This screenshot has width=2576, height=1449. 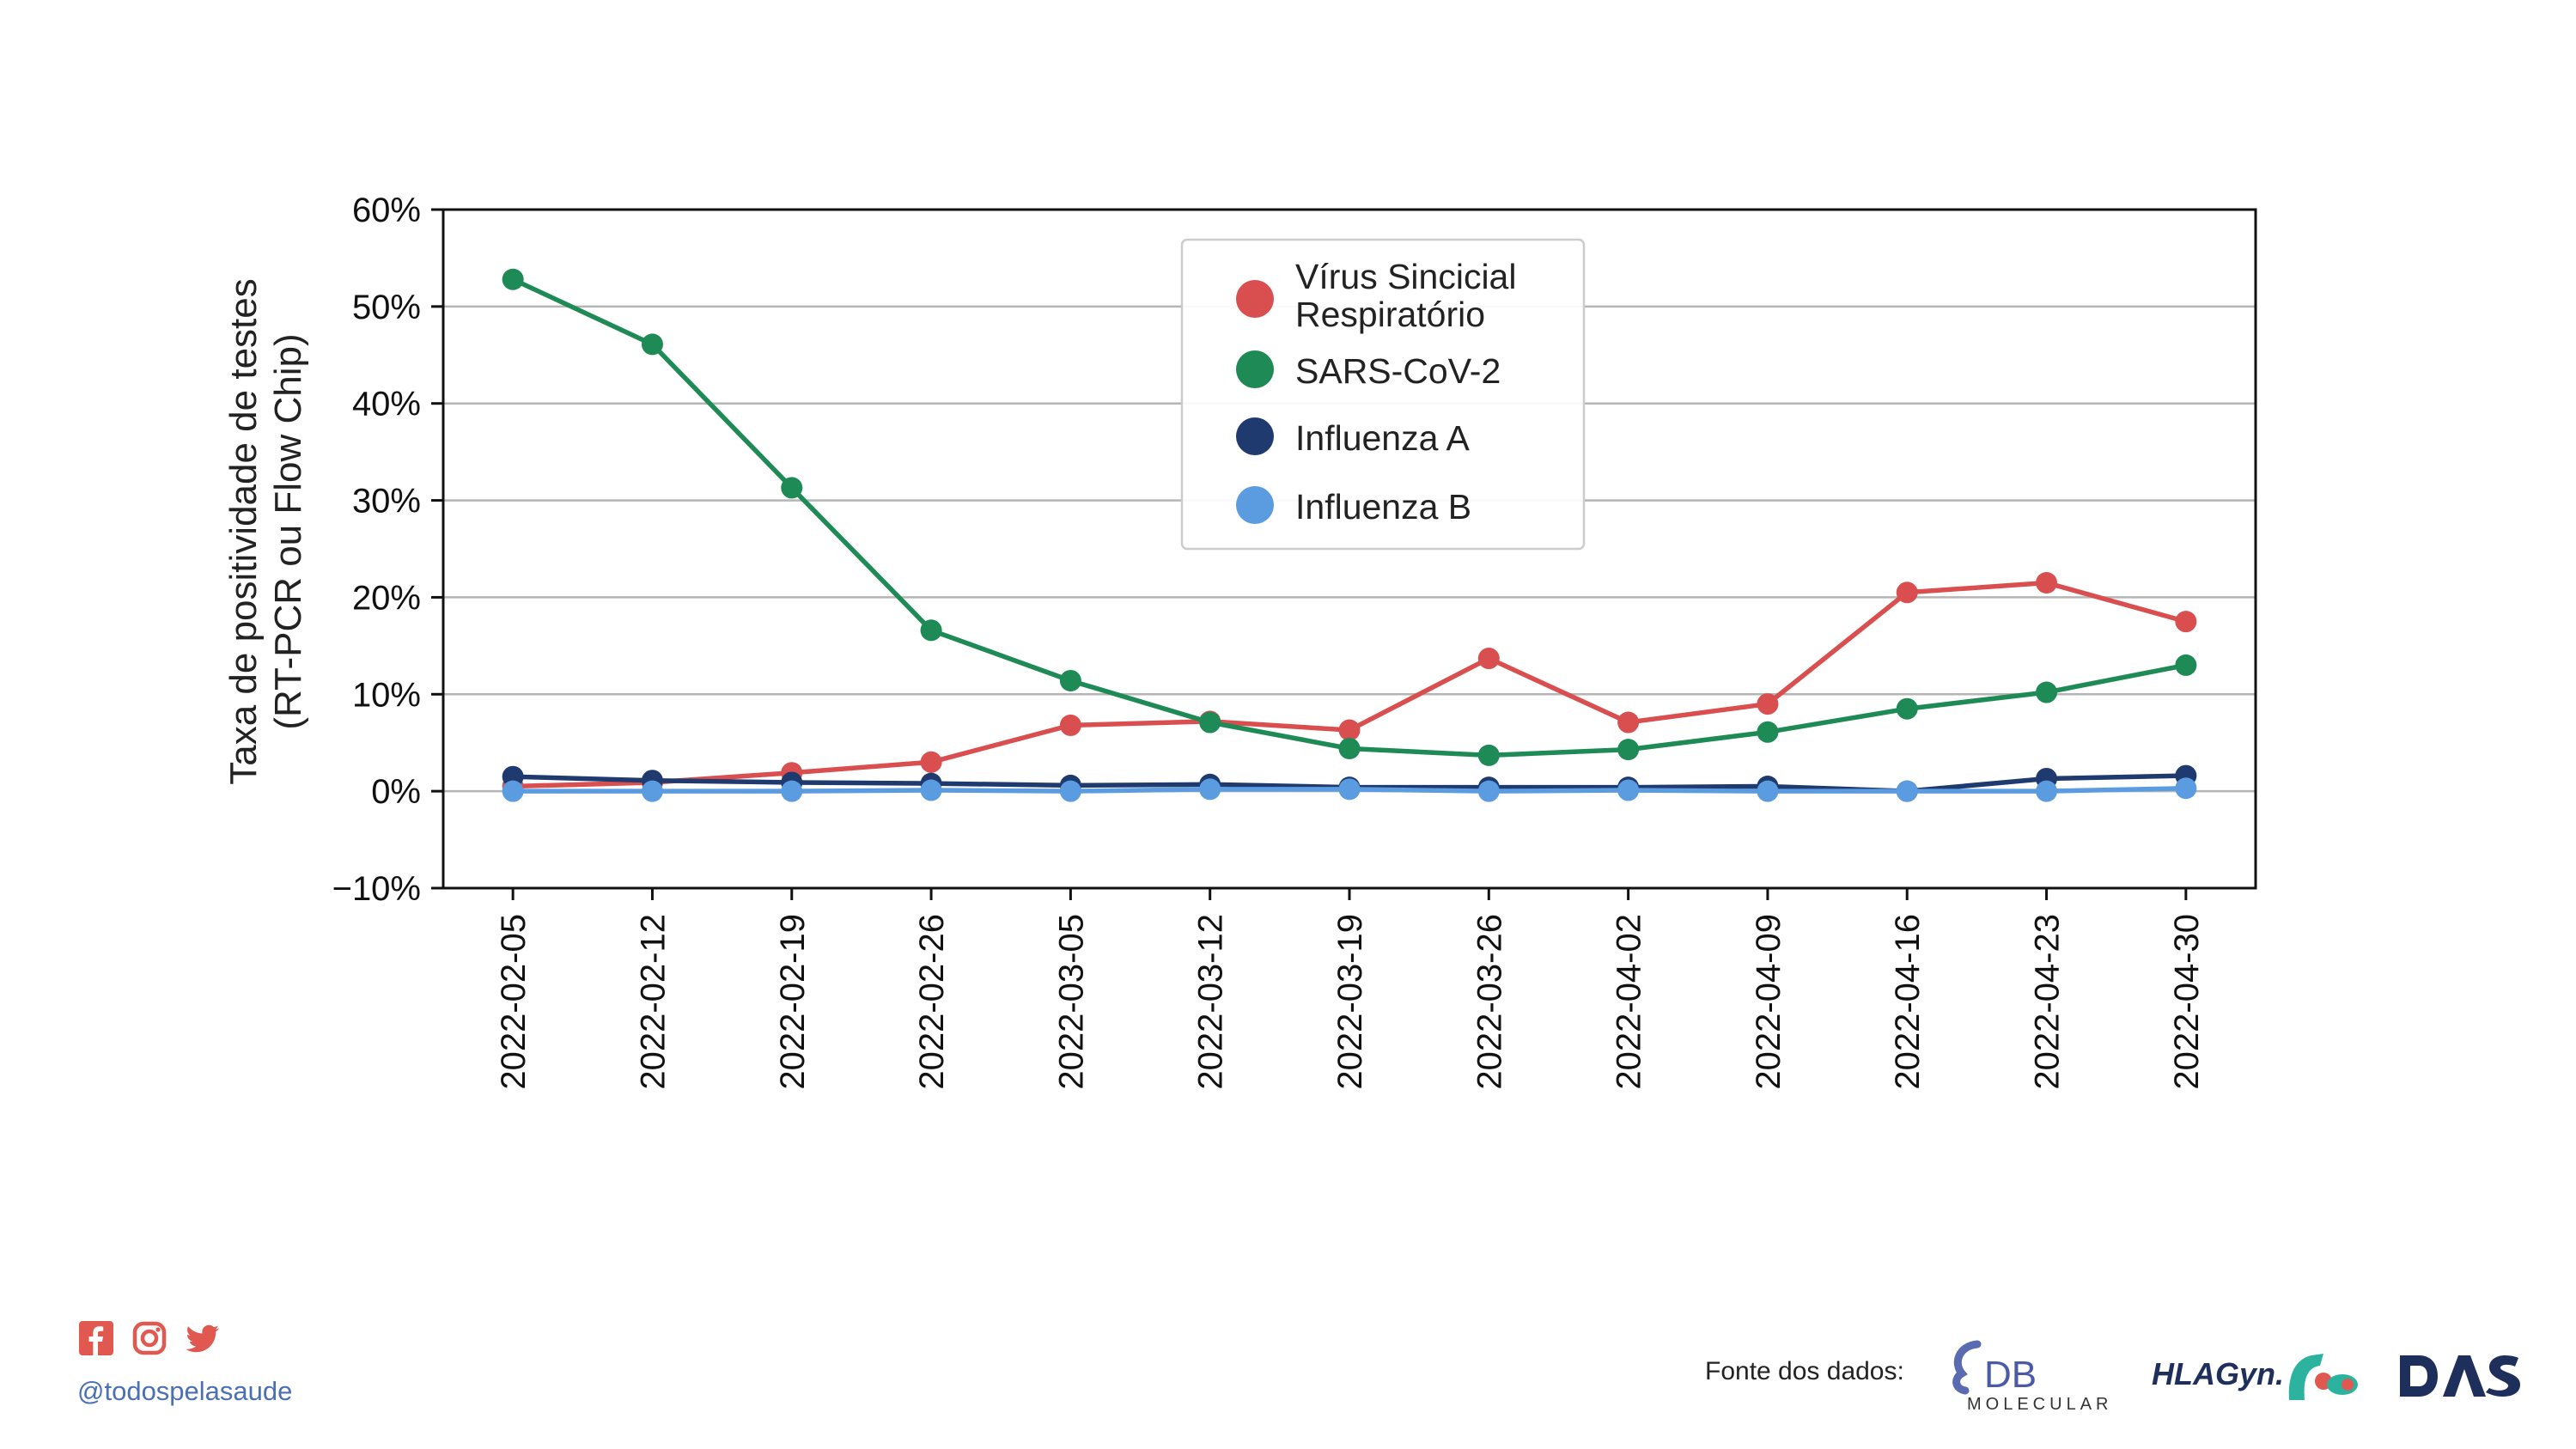 I want to click on db-molecular-logo: DB MOLECULAR, so click(x=2032, y=1376).